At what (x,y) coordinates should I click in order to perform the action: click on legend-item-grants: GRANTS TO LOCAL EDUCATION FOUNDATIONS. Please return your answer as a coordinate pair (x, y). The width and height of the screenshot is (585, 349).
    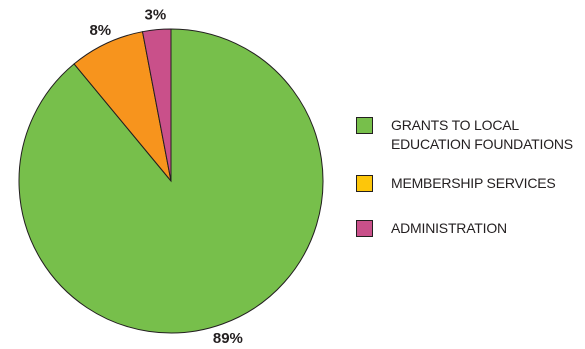
    Looking at the image, I should click on (470, 145).